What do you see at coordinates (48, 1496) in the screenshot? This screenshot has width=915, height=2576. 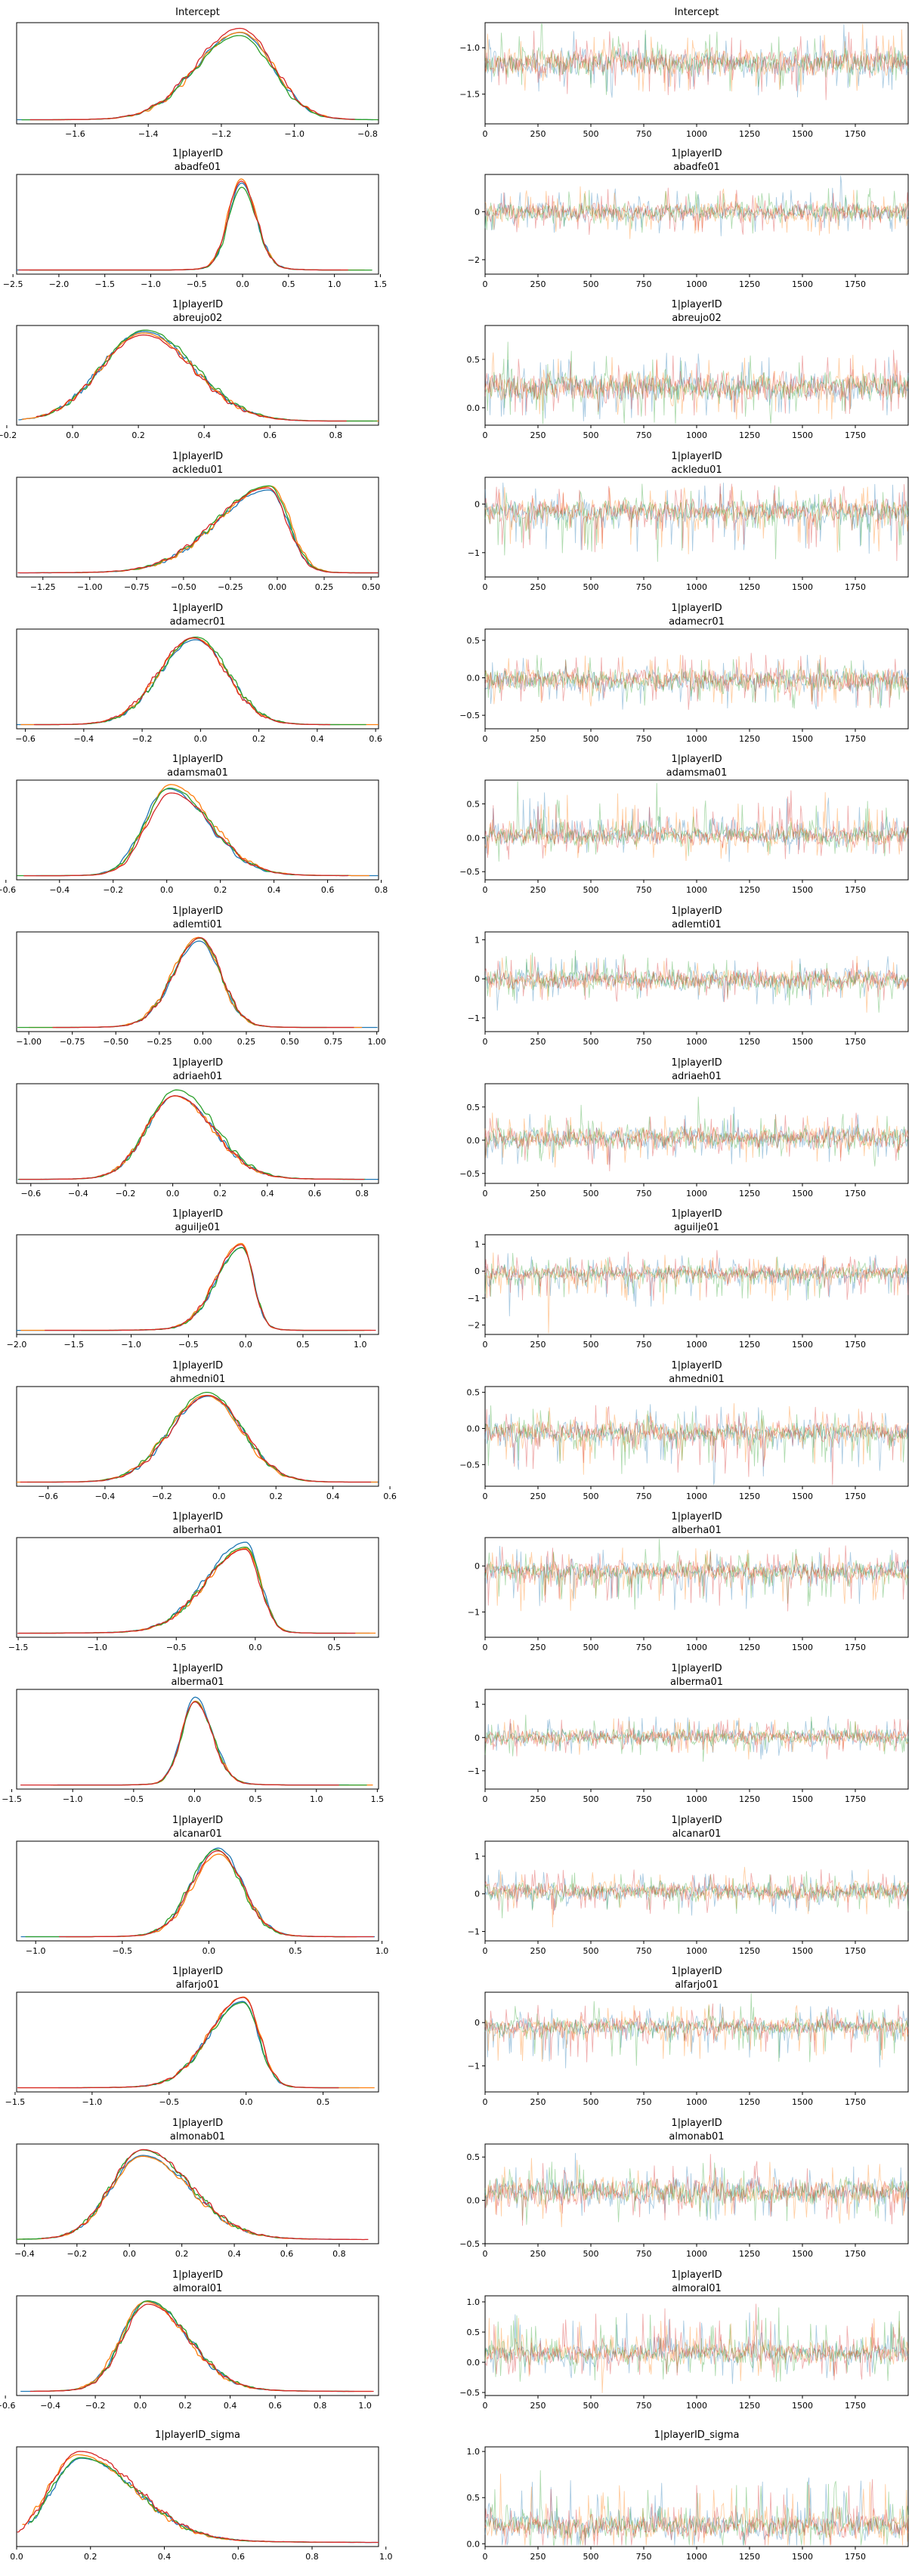 I see `x-tick-label: −0.6` at bounding box center [48, 1496].